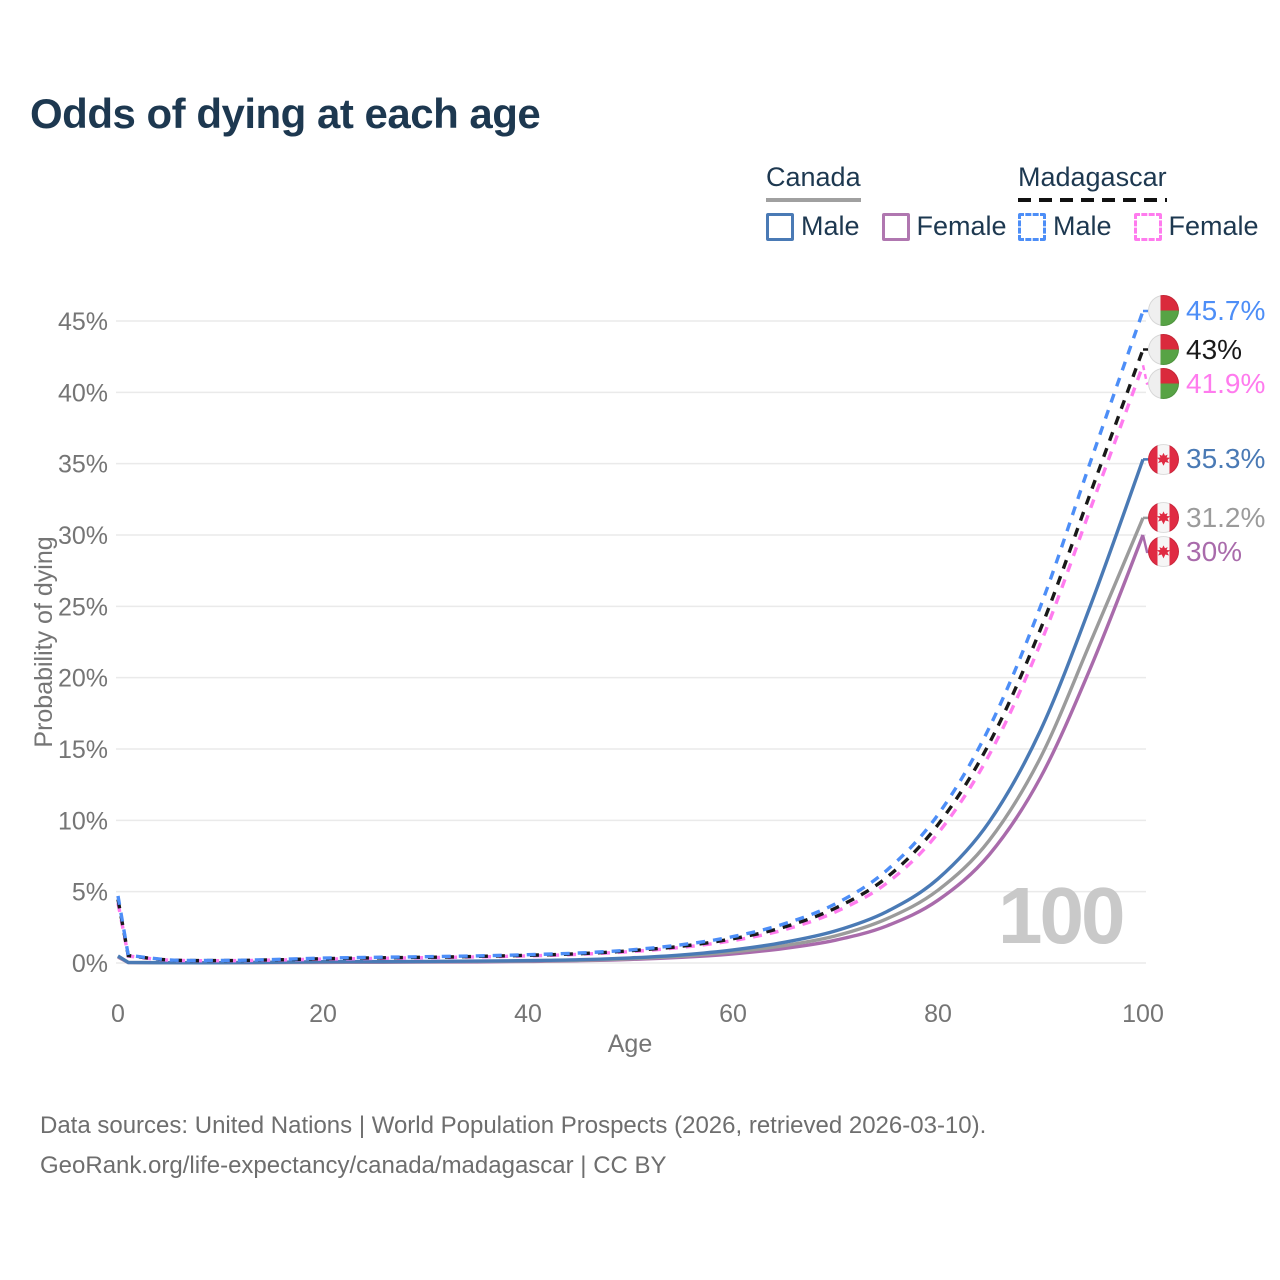 The image size is (1280, 1280). I want to click on end-value-madagascar-male: 45.7%, so click(1226, 310).